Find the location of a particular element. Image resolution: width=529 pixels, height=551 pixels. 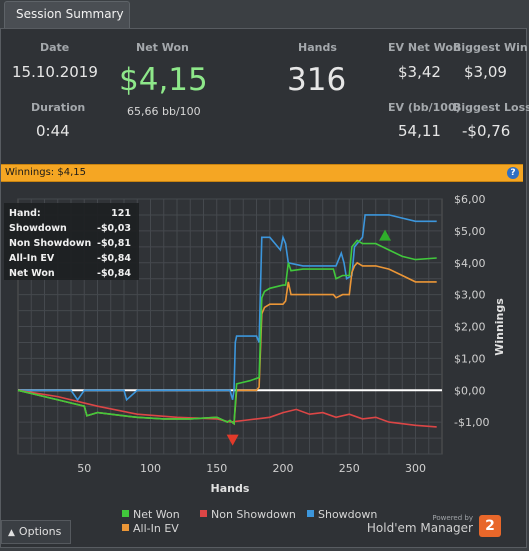

x-tick-label: 150 is located at coordinates (216, 468).